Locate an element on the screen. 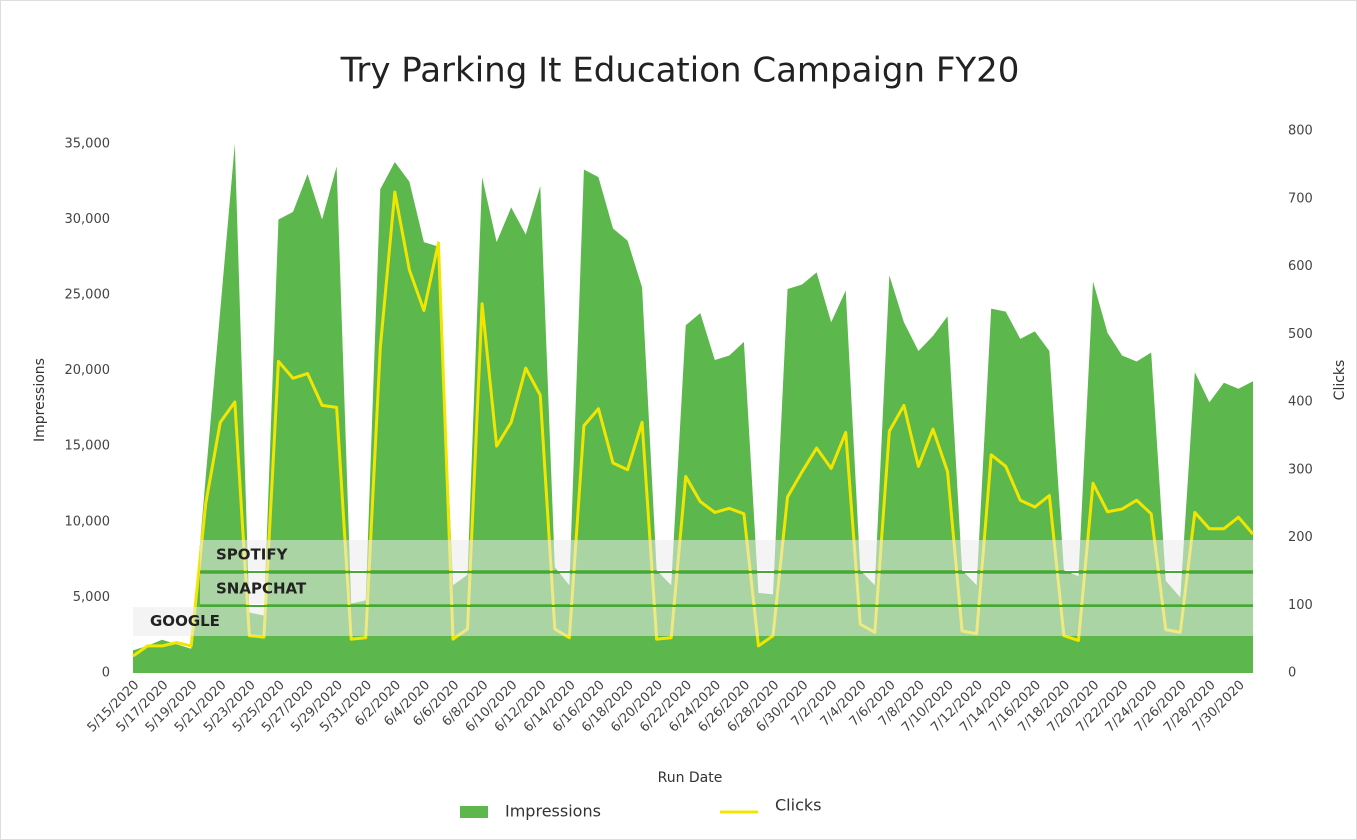 The width and height of the screenshot is (1357, 840). y2-tick-label: 500 is located at coordinates (1300, 334).